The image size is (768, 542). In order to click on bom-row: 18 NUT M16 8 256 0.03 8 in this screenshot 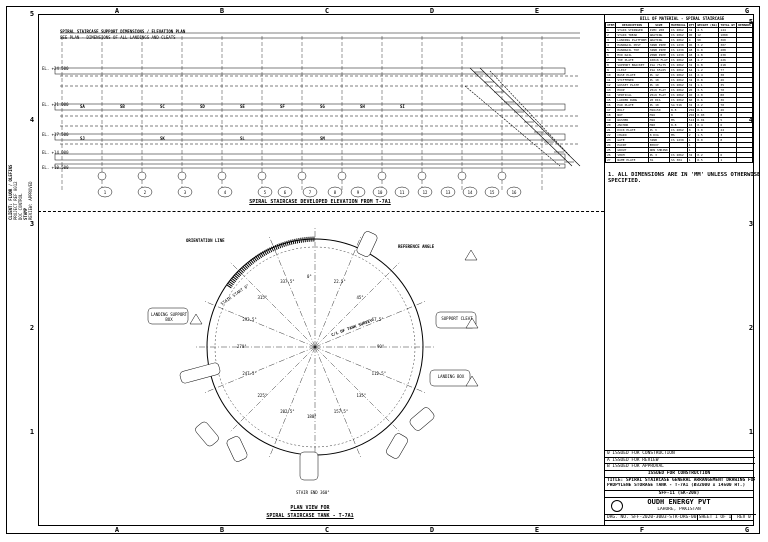, I will do `click(678, 115)`.